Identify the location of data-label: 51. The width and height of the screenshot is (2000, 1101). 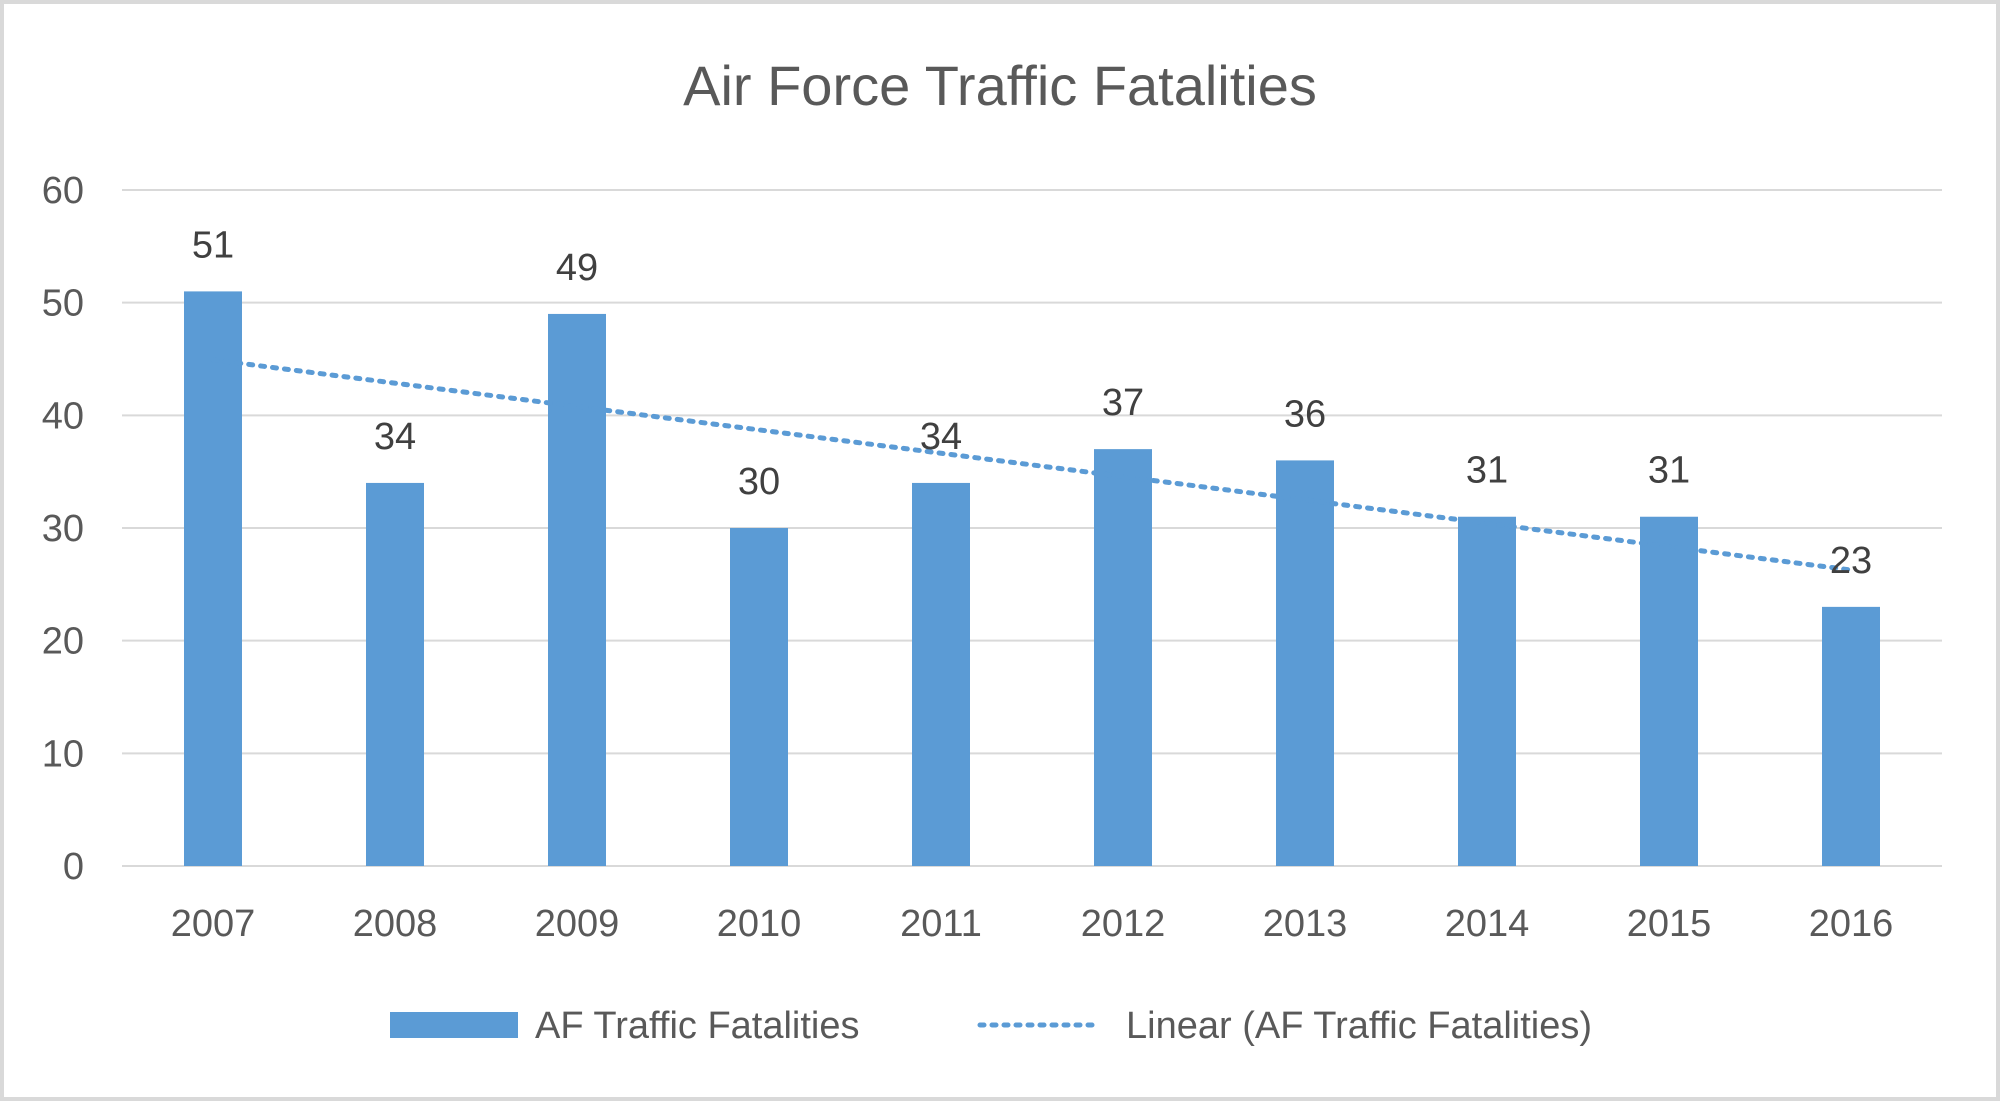
(213, 245).